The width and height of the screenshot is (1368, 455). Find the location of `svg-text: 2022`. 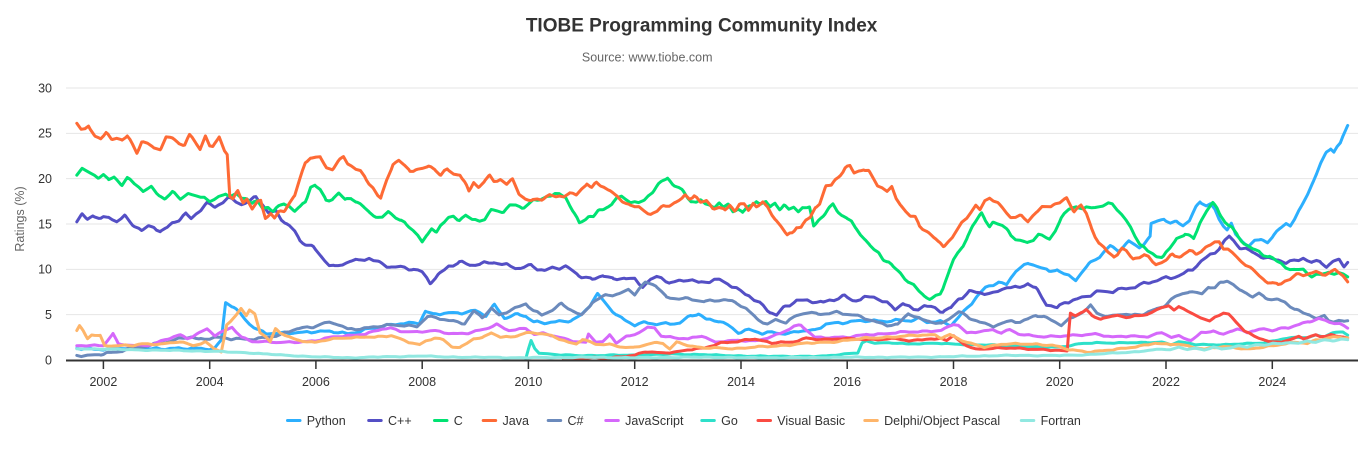

svg-text: 2022 is located at coordinates (1166, 382).